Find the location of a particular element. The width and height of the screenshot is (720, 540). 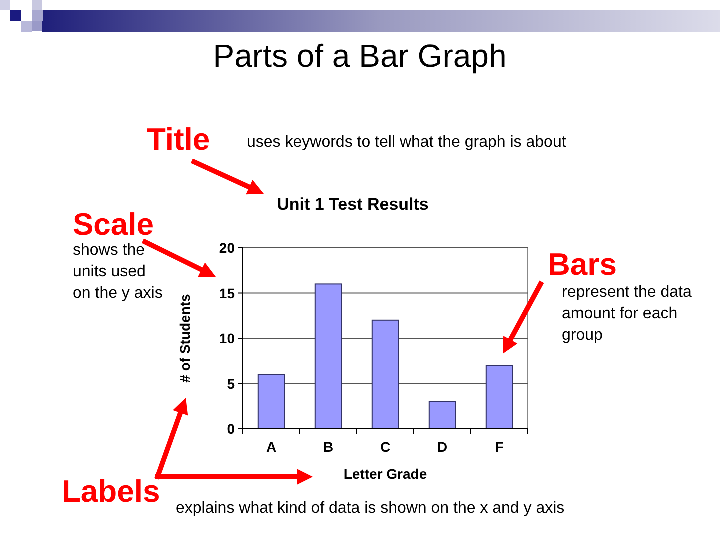

text: shows the units used on the y axis is located at coordinates (118, 272).